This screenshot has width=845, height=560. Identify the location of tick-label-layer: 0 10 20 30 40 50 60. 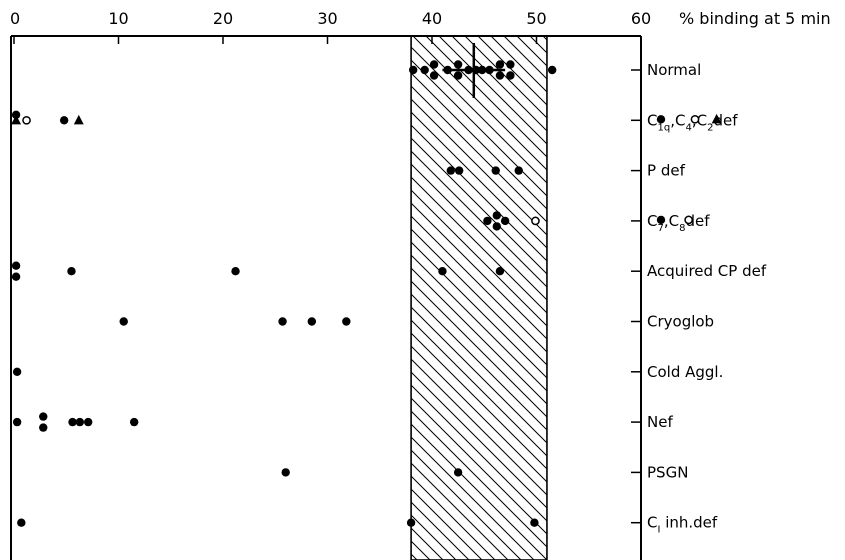
(330, 26).